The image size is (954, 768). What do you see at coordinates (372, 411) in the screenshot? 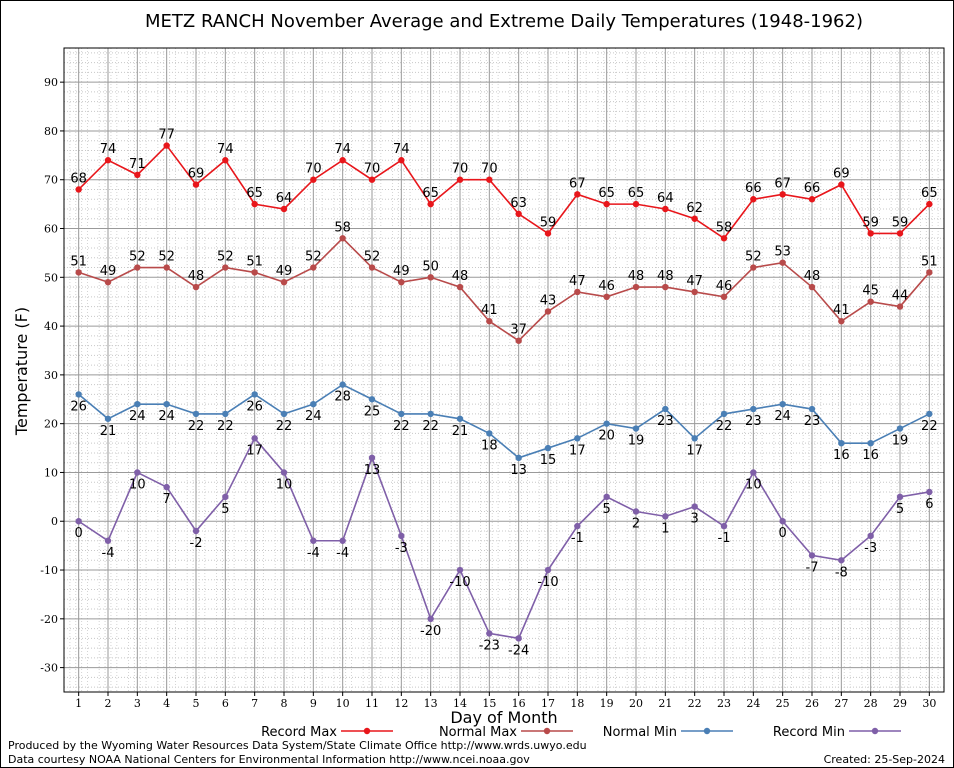
I see `data-label: 25` at bounding box center [372, 411].